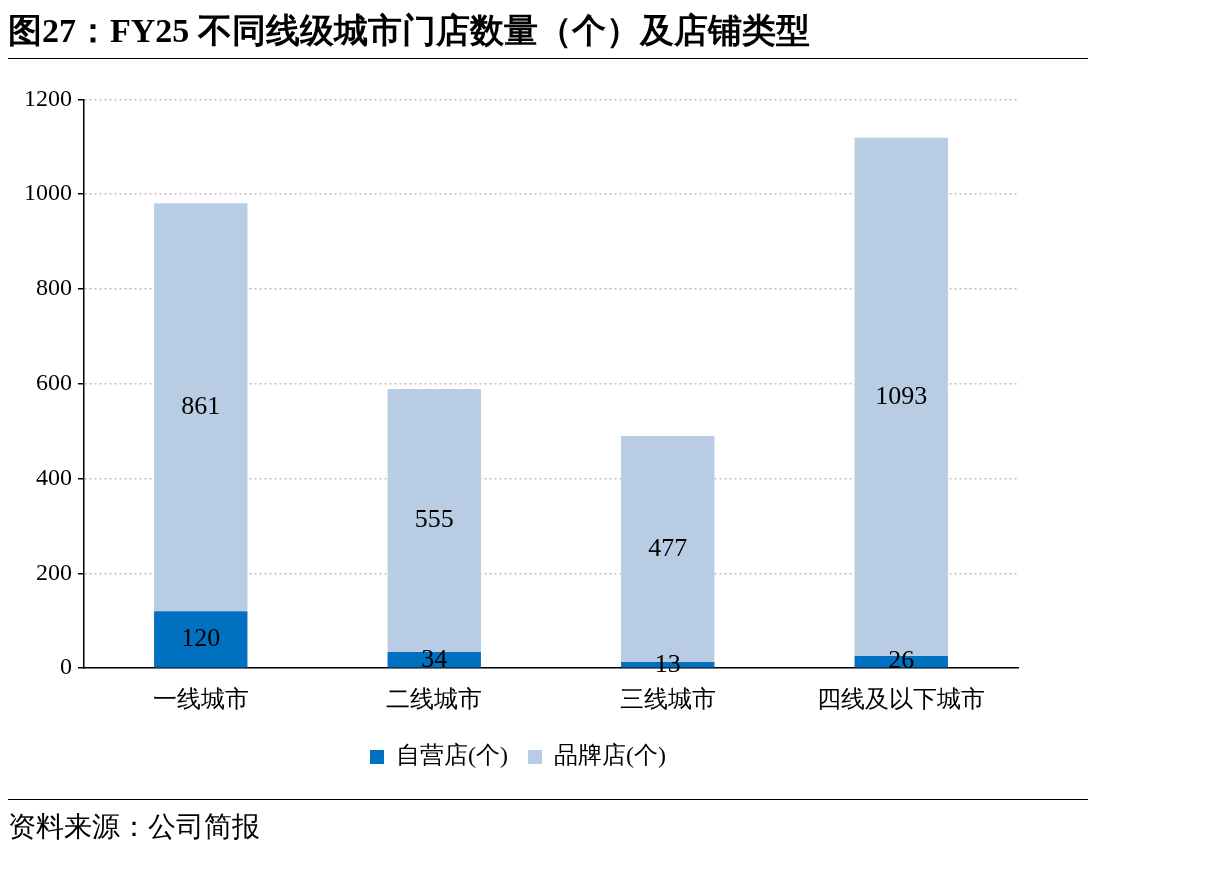 The image size is (1228, 874). I want to click on data-label: 477, so click(668, 547).